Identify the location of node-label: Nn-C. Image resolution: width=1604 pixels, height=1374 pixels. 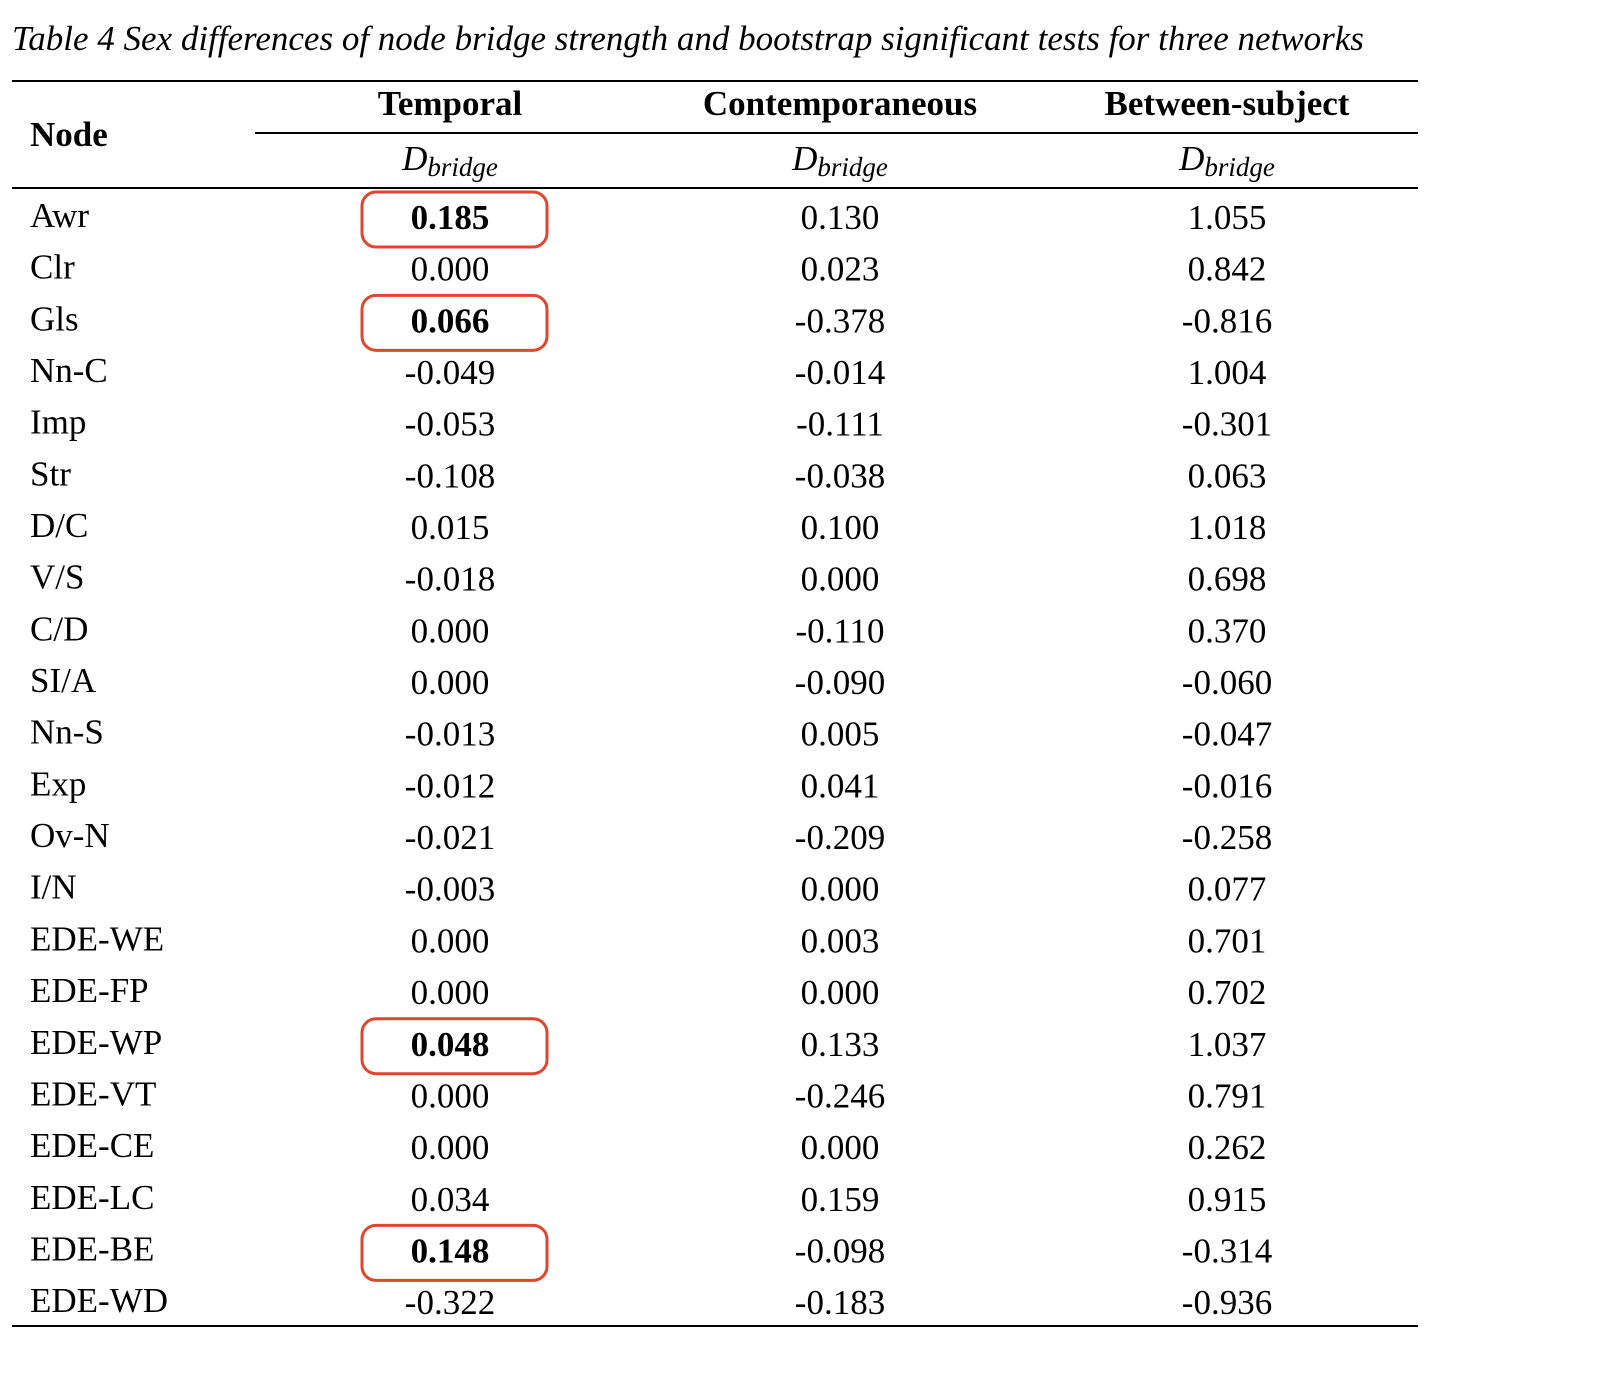
(69, 370).